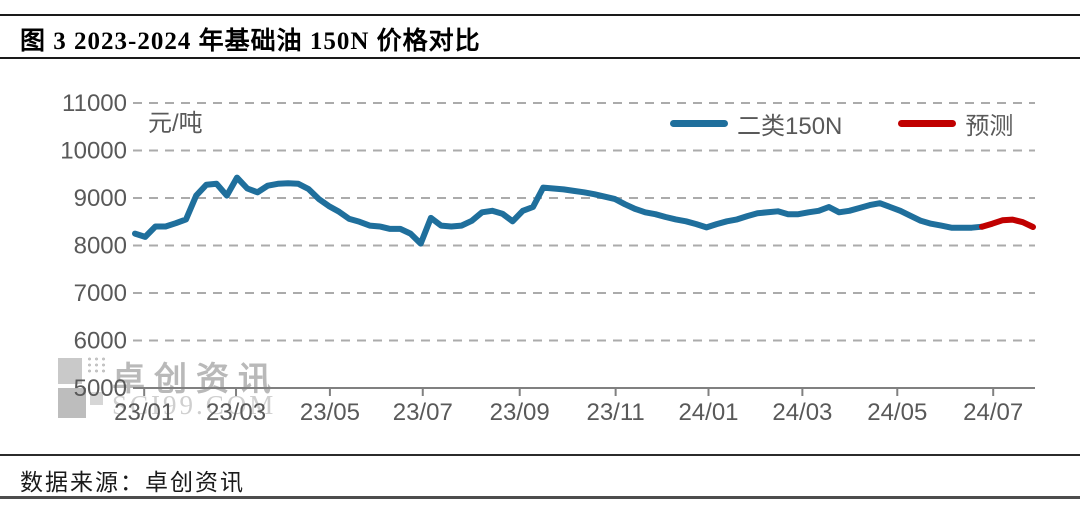  What do you see at coordinates (100, 246) in the screenshot?
I see `y-tick-label-8000: 8000` at bounding box center [100, 246].